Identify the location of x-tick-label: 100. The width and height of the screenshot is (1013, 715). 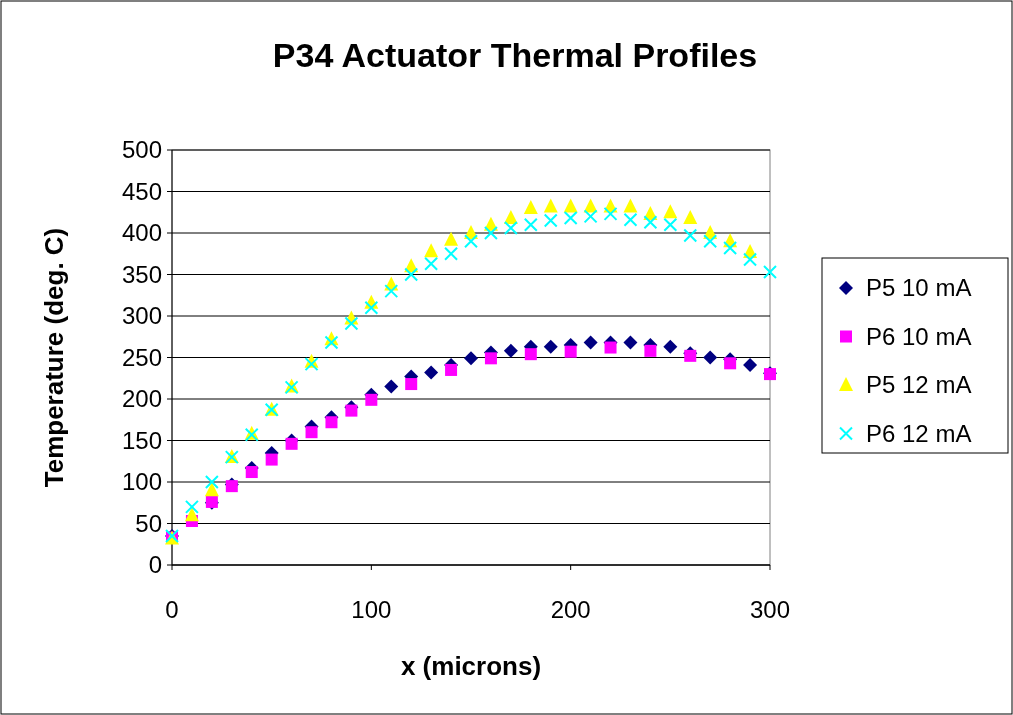
(371, 609).